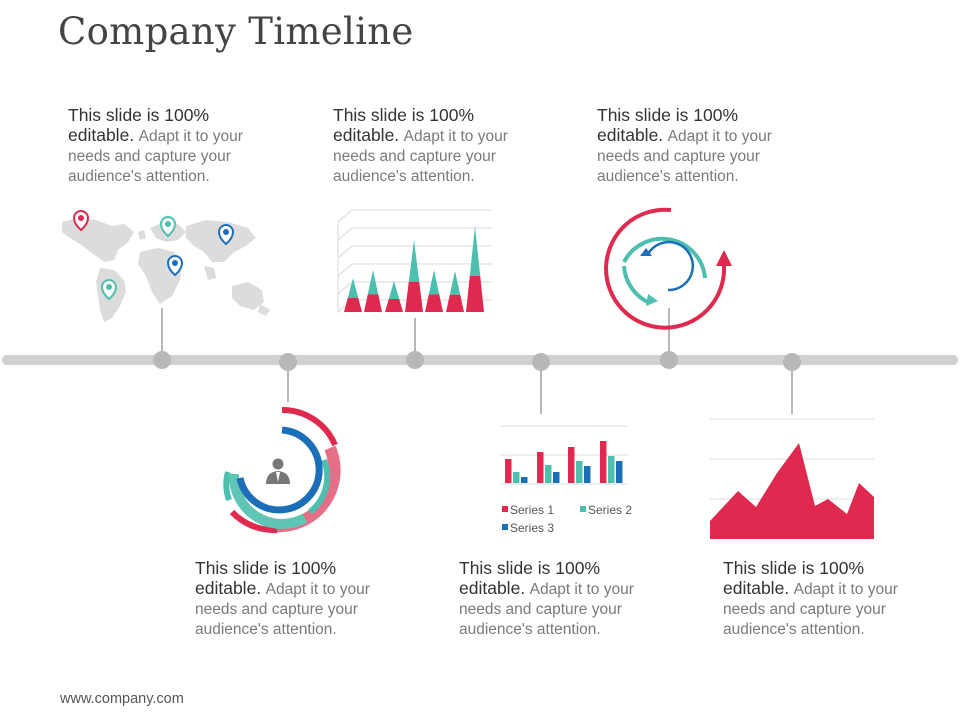 This screenshot has width=960, height=720. I want to click on refresh-cycle-icon, so click(668, 268).